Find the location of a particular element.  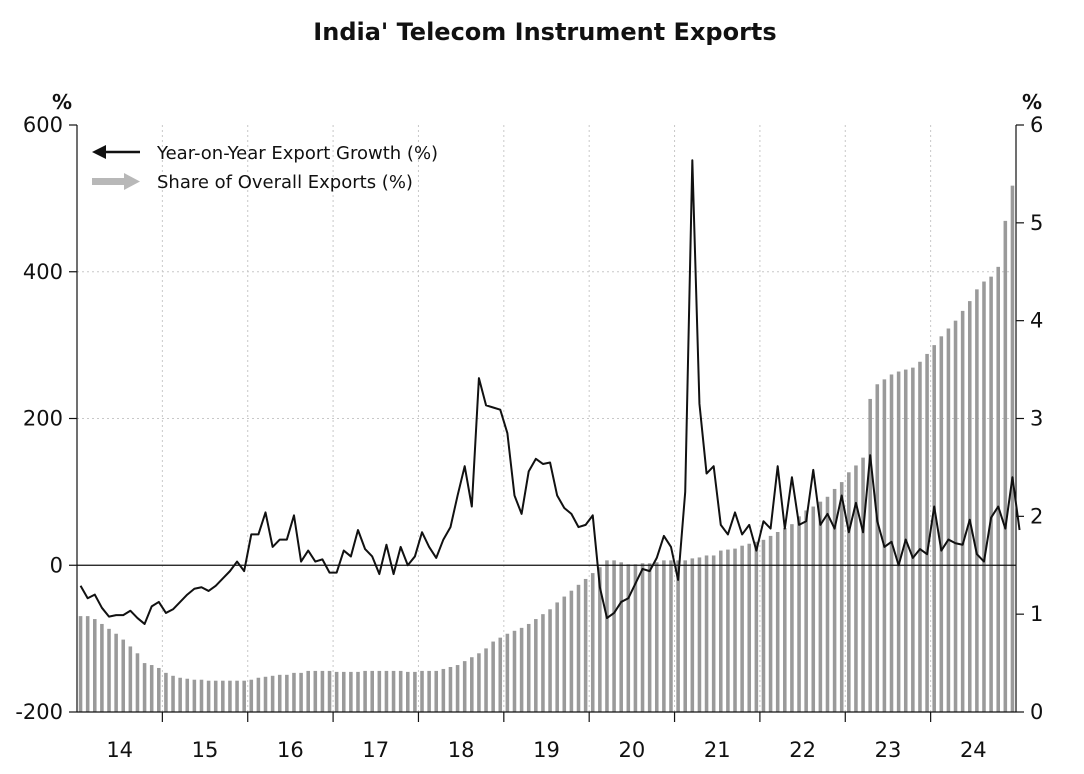

left-tick-label: 0 is located at coordinates (56, 565).